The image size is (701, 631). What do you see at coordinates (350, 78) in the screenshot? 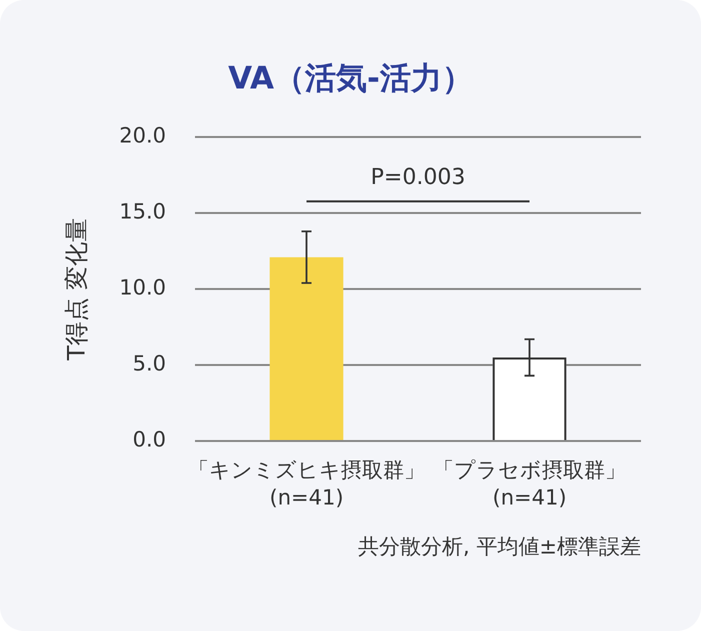
I see `chart-title: VA（活気-活力）` at bounding box center [350, 78].